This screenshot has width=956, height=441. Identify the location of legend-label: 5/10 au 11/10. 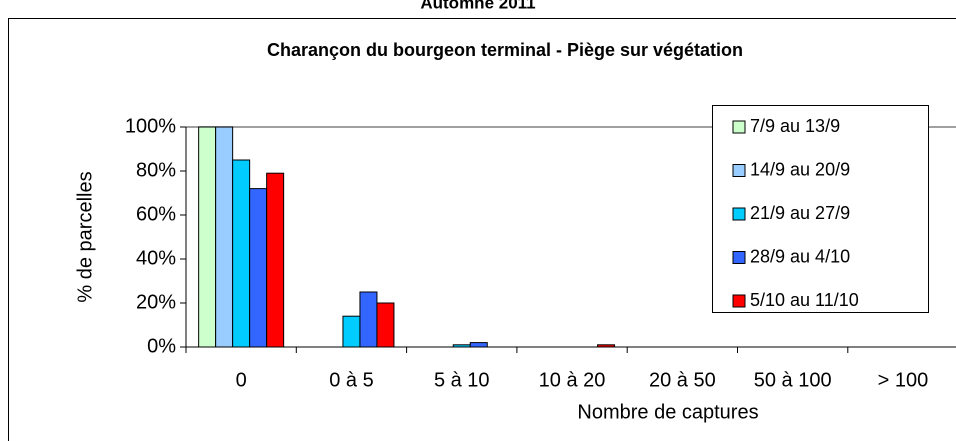
(804, 300).